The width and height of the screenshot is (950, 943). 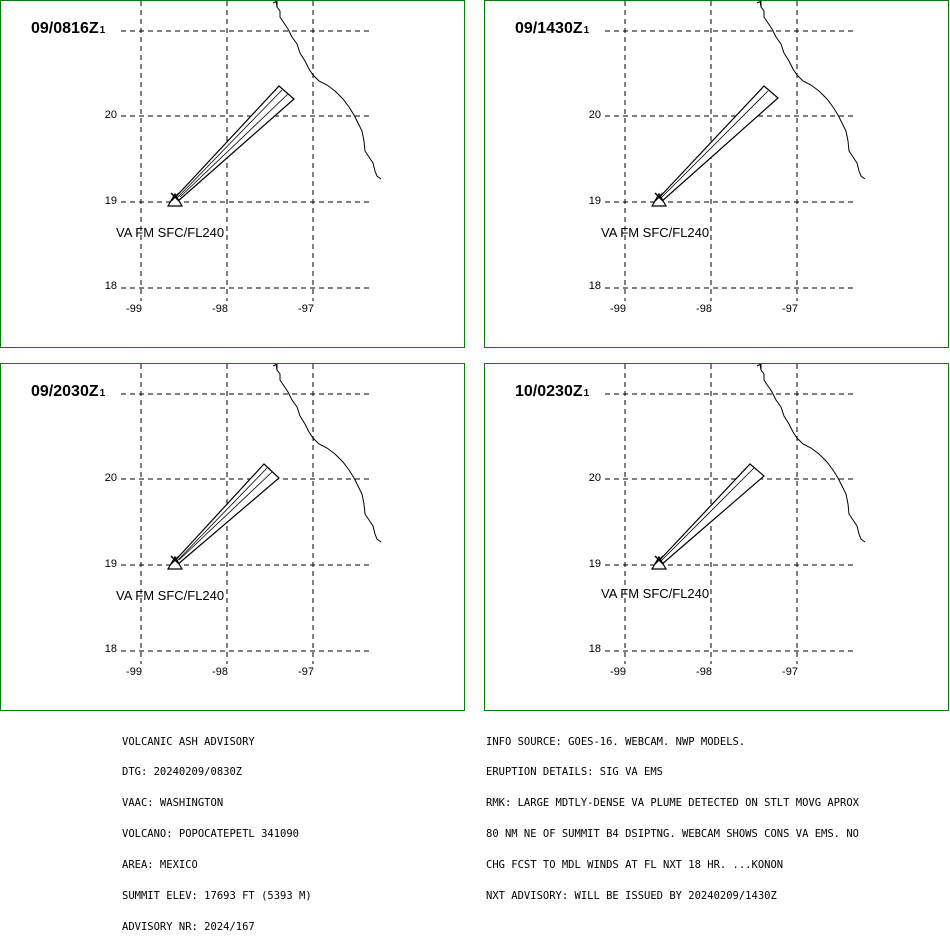 I want to click on panel-time: 09/1430Z1, so click(x=552, y=28).